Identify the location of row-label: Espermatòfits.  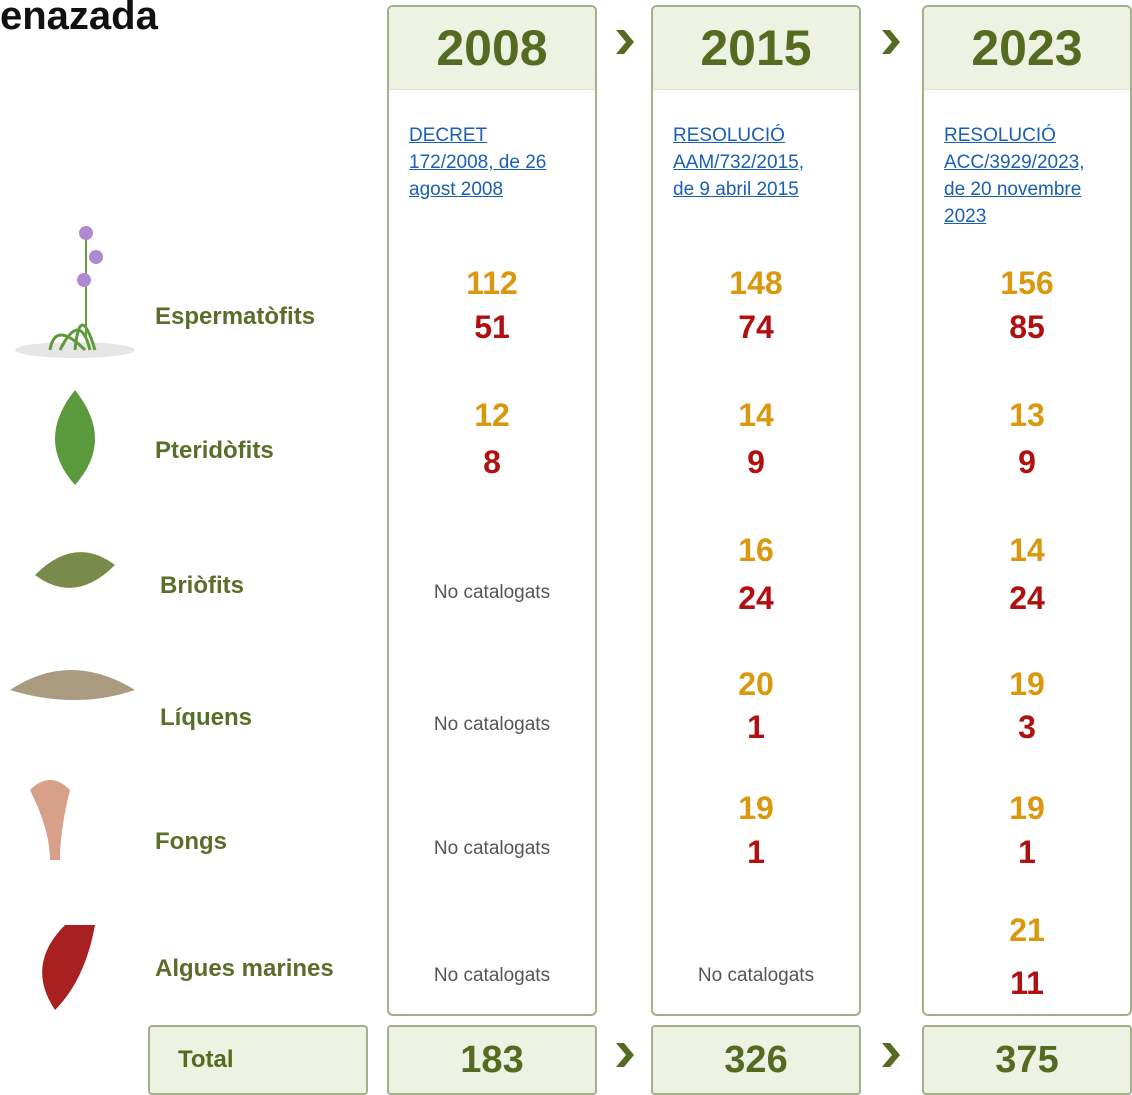
(235, 316).